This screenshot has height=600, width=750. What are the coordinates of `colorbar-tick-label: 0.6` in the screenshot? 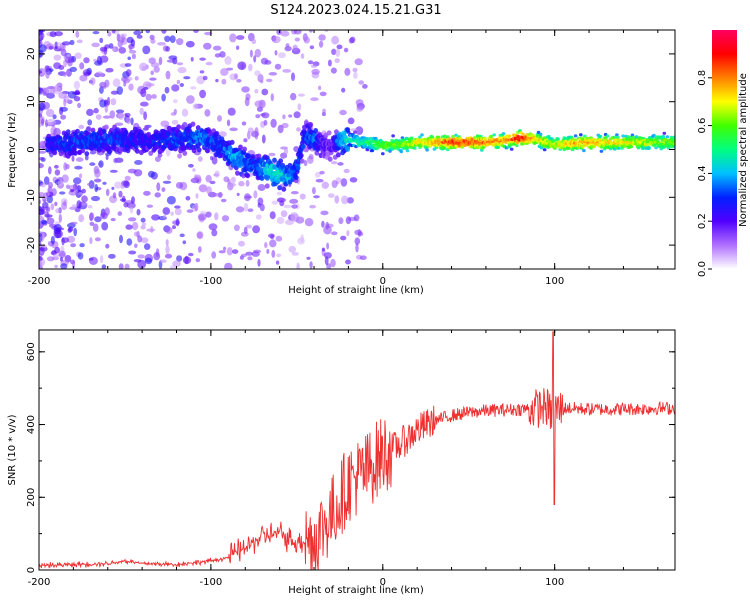 It's located at (702, 126).